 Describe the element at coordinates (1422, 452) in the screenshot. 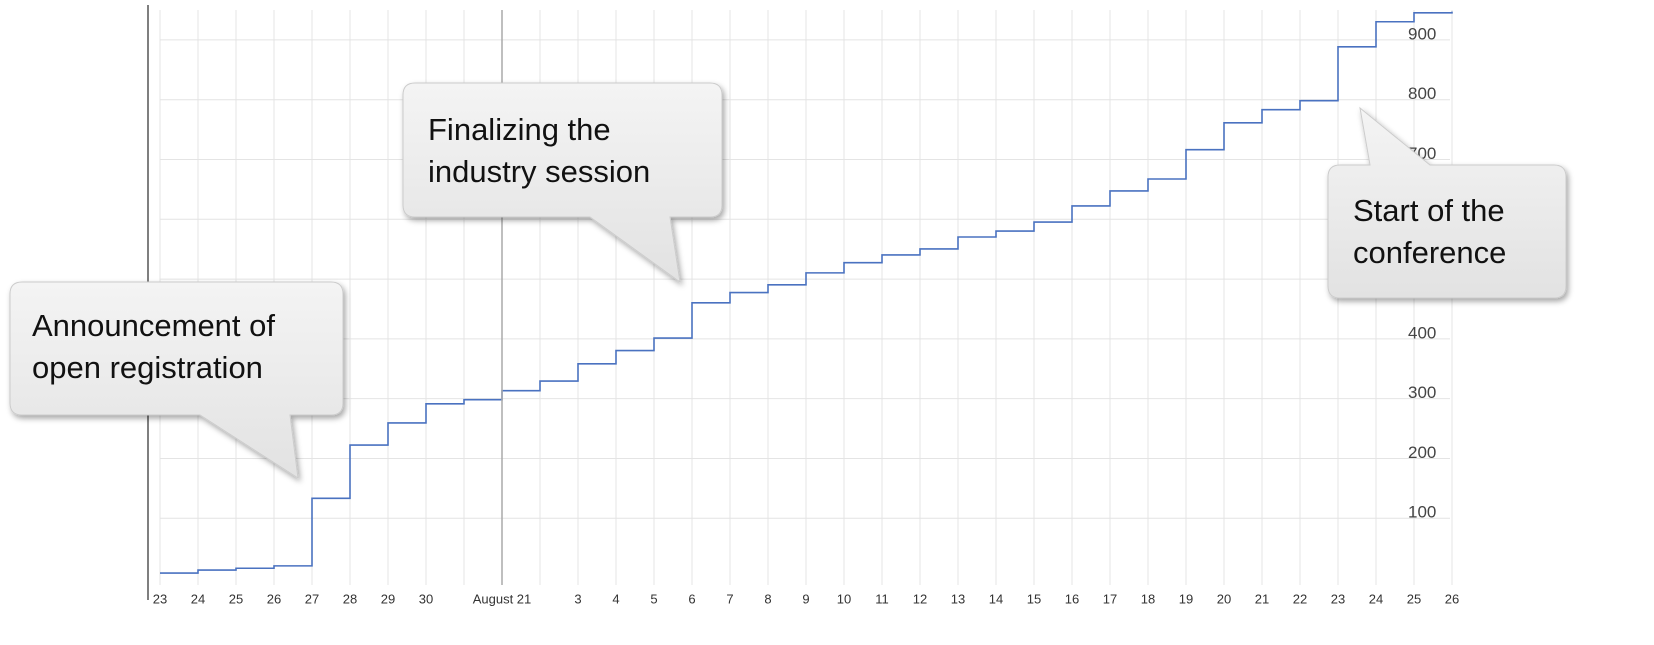

I see `y-tick-label: 200` at that location.